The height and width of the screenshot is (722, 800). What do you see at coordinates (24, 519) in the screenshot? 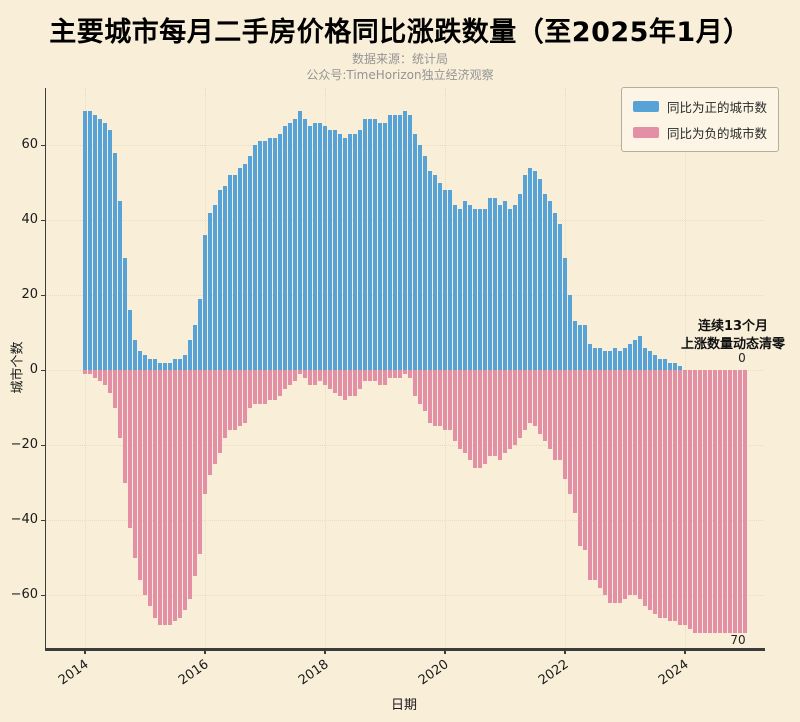
I see `y-tick-label: −40` at bounding box center [24, 519].